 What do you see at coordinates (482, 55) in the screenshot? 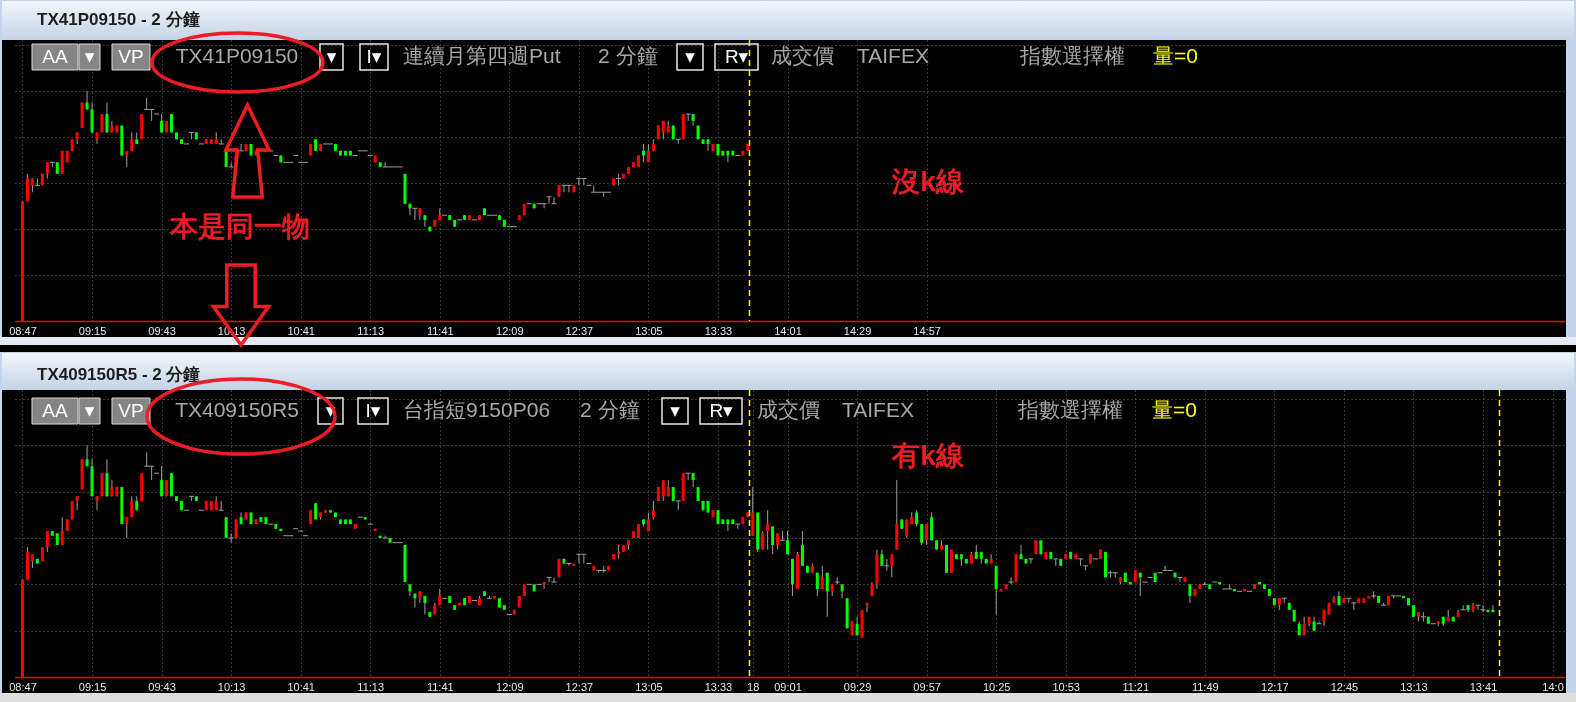
I see `text: 連續月第四週Put` at bounding box center [482, 55].